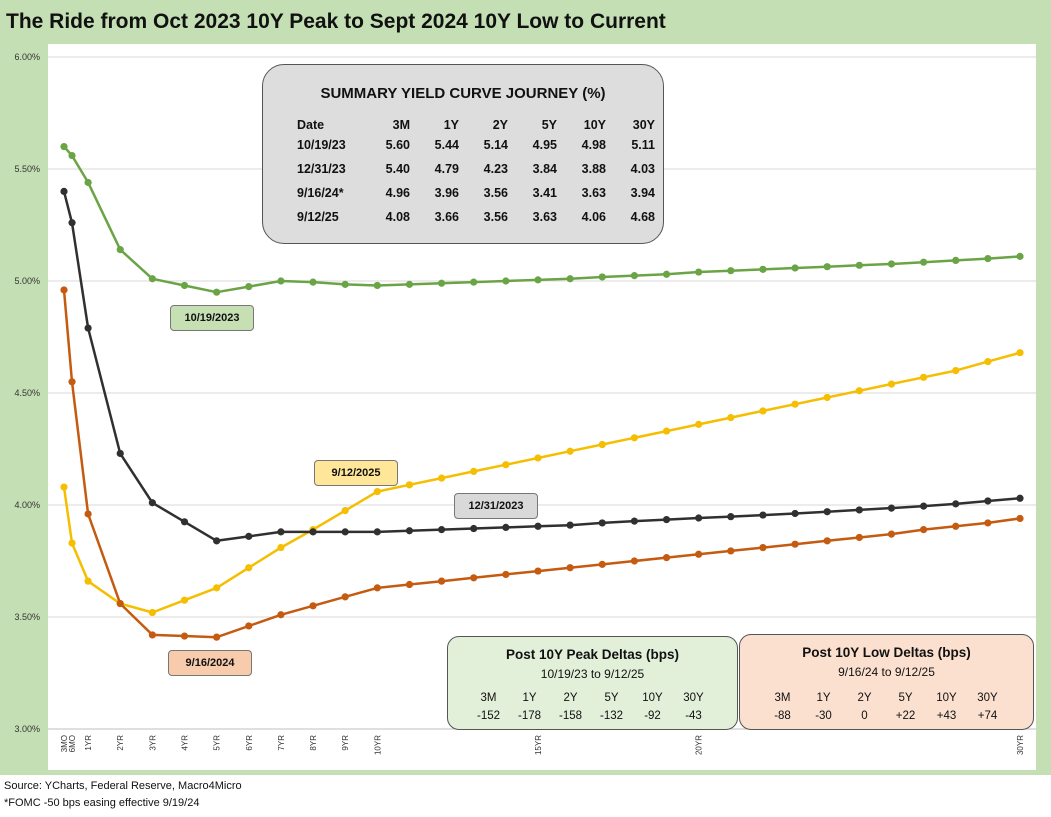 The height and width of the screenshot is (817, 1051). I want to click on summary-title: SUMMARY YIELD CURVE JOURNEY (%), so click(463, 93).